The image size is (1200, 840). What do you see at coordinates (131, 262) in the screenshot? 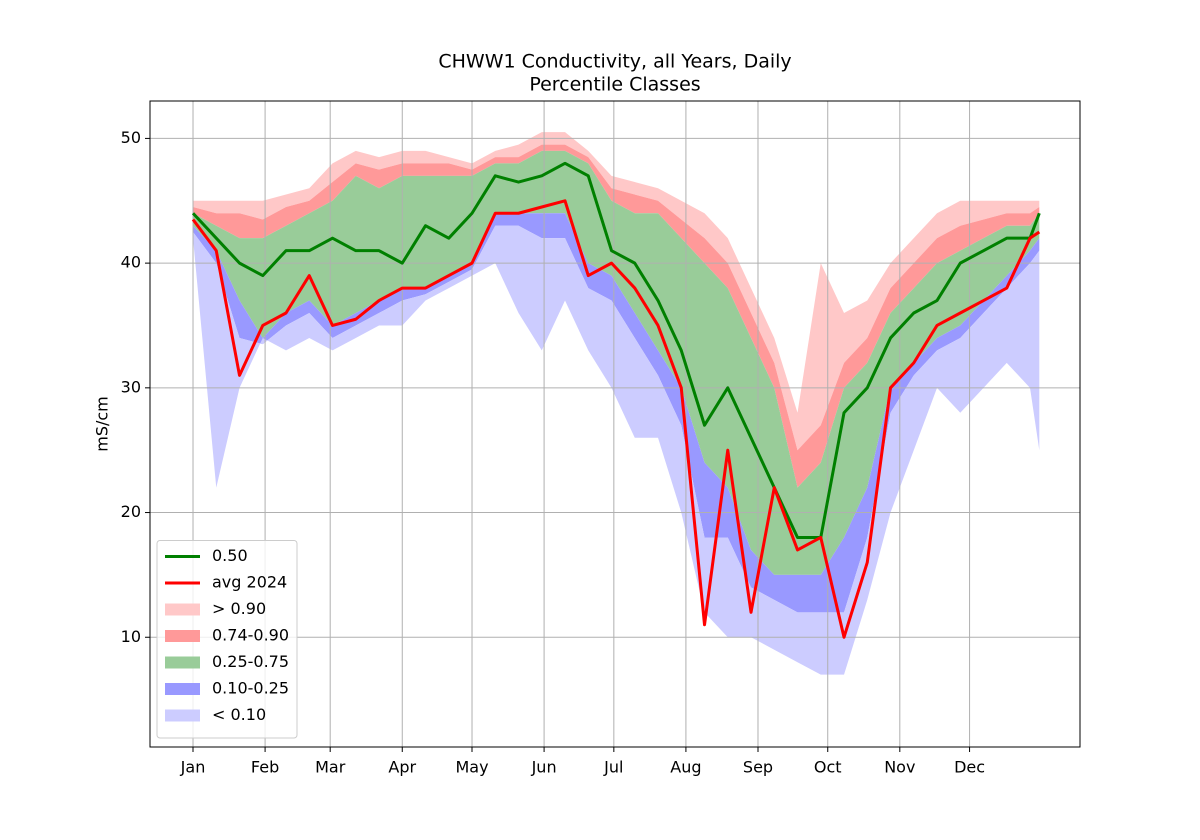
I see `y-tick-label: 40` at bounding box center [131, 262].